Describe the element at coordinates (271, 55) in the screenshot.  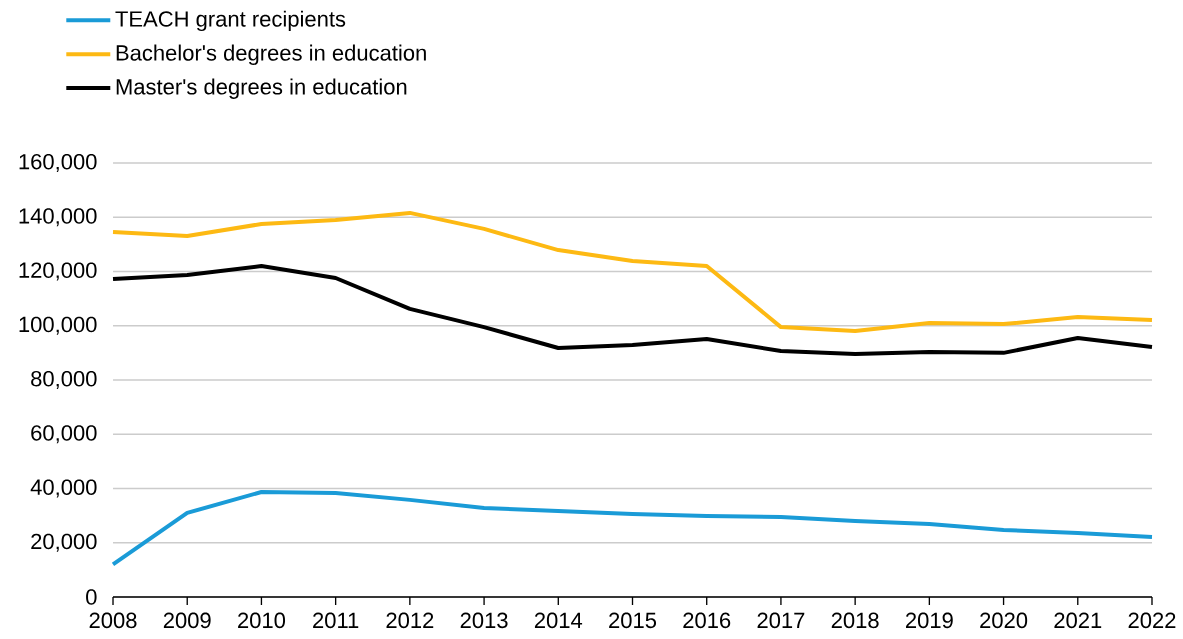
I see `legend-label: Bachelor's degrees in education` at that location.